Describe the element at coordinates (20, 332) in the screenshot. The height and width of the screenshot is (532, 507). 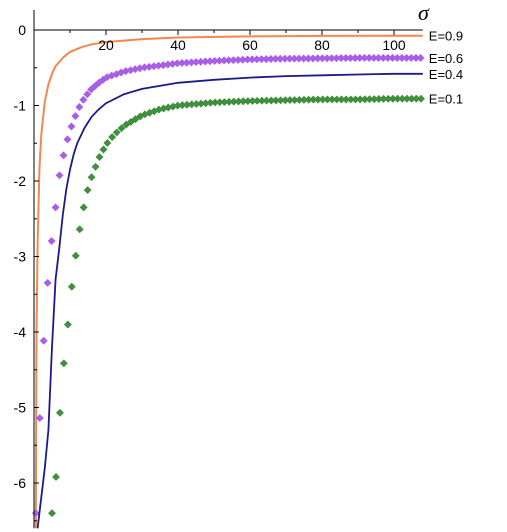
I see `y-tick-label: -4` at that location.